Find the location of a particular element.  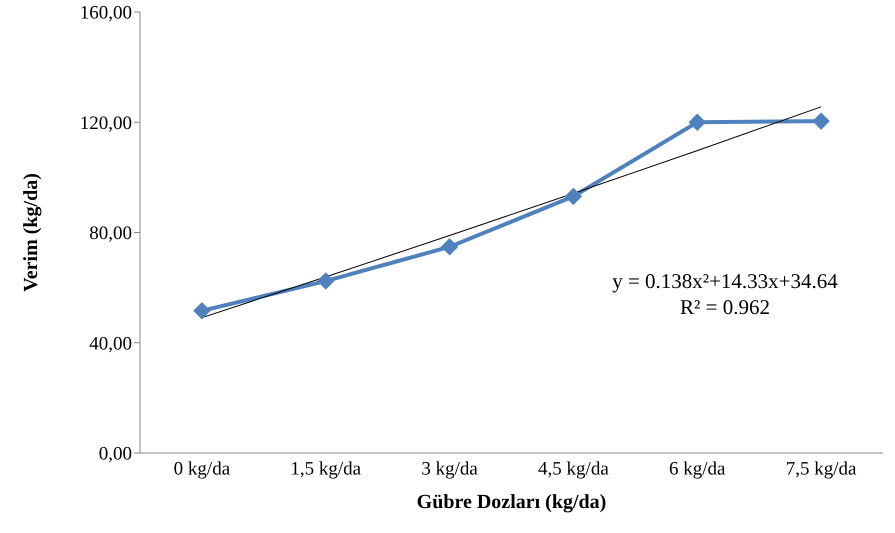

x-tick-label: 4,5 kg/da is located at coordinates (574, 469).